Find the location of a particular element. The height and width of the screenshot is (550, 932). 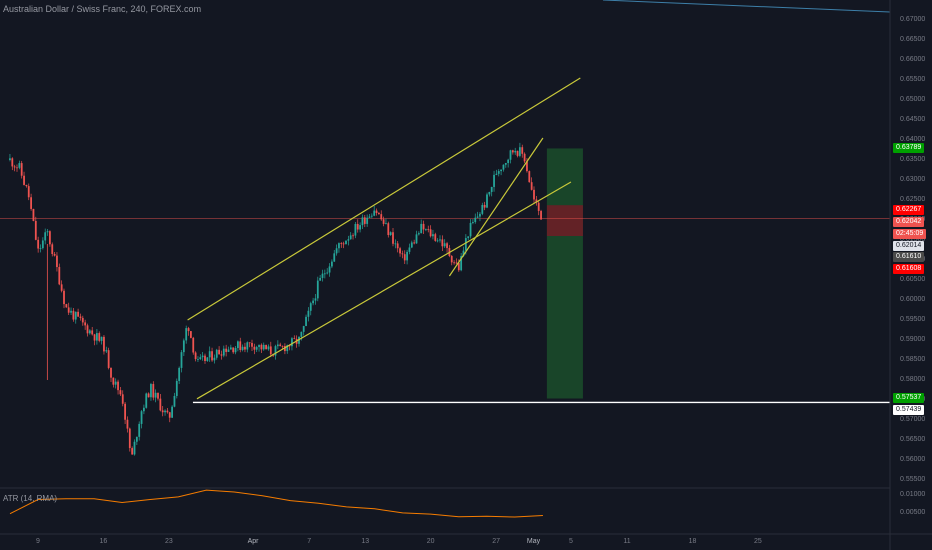

time-tick-label: 9 is located at coordinates (38, 541).